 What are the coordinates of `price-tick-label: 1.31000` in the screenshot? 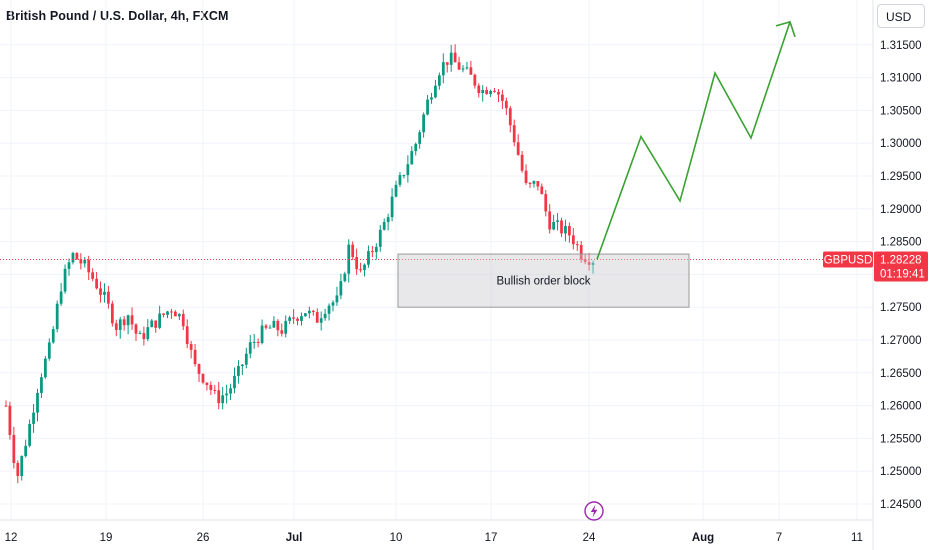 It's located at (901, 79).